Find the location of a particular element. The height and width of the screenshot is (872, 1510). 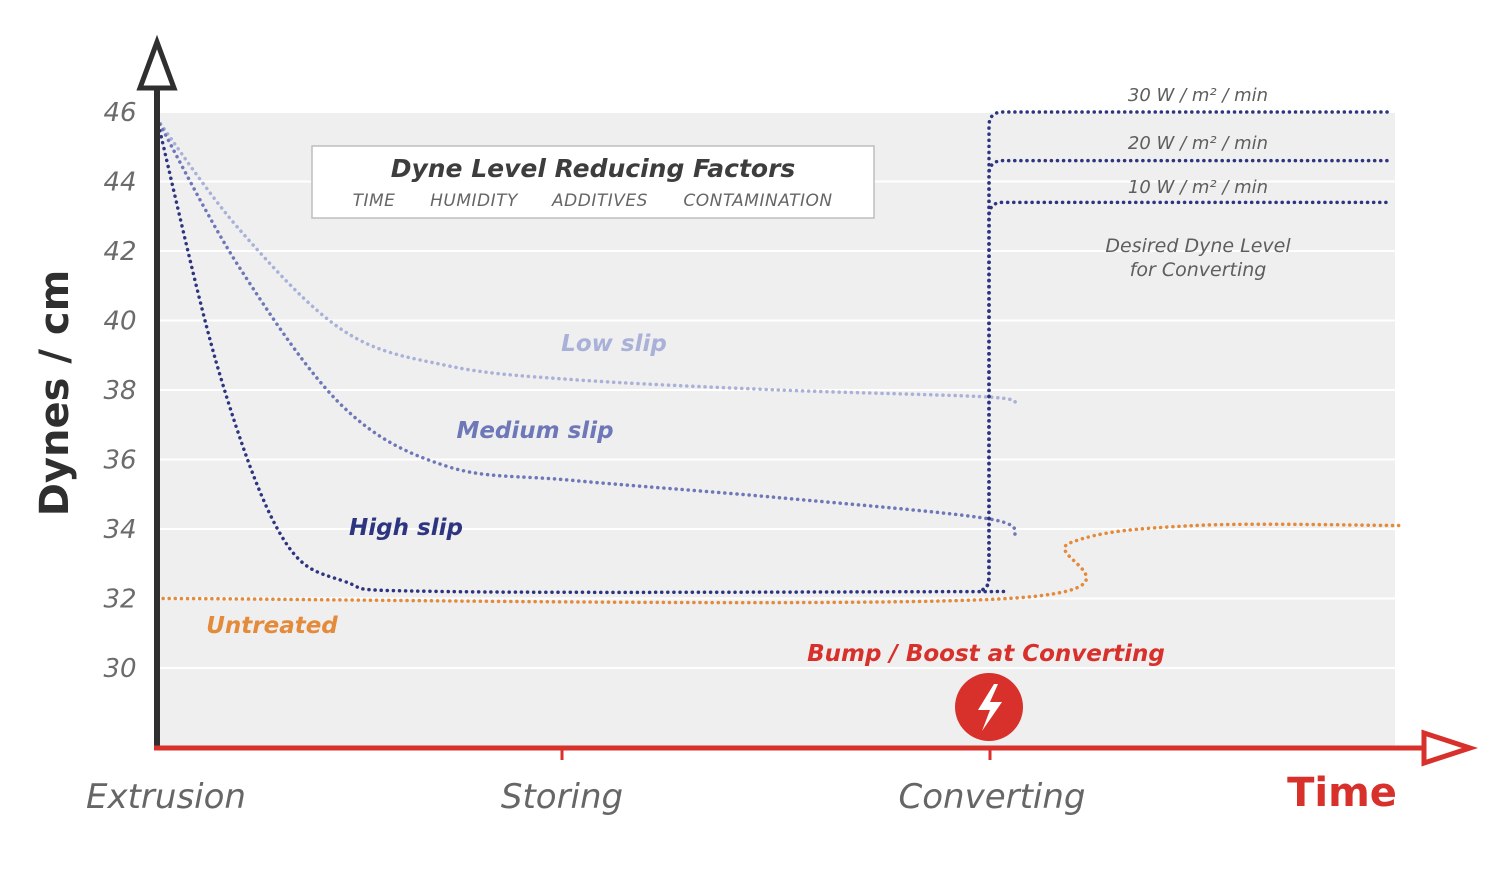

treatment-label-30: 30 W / m² / min is located at coordinates (1198, 95).